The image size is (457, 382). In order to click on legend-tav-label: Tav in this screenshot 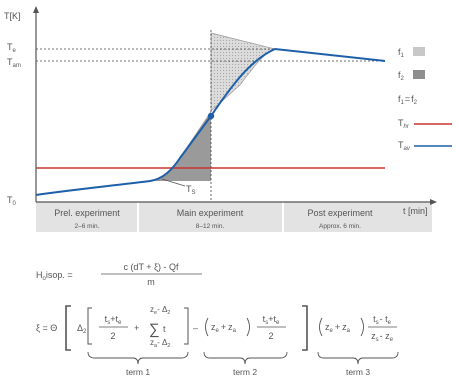, I will do `click(404, 146)`.